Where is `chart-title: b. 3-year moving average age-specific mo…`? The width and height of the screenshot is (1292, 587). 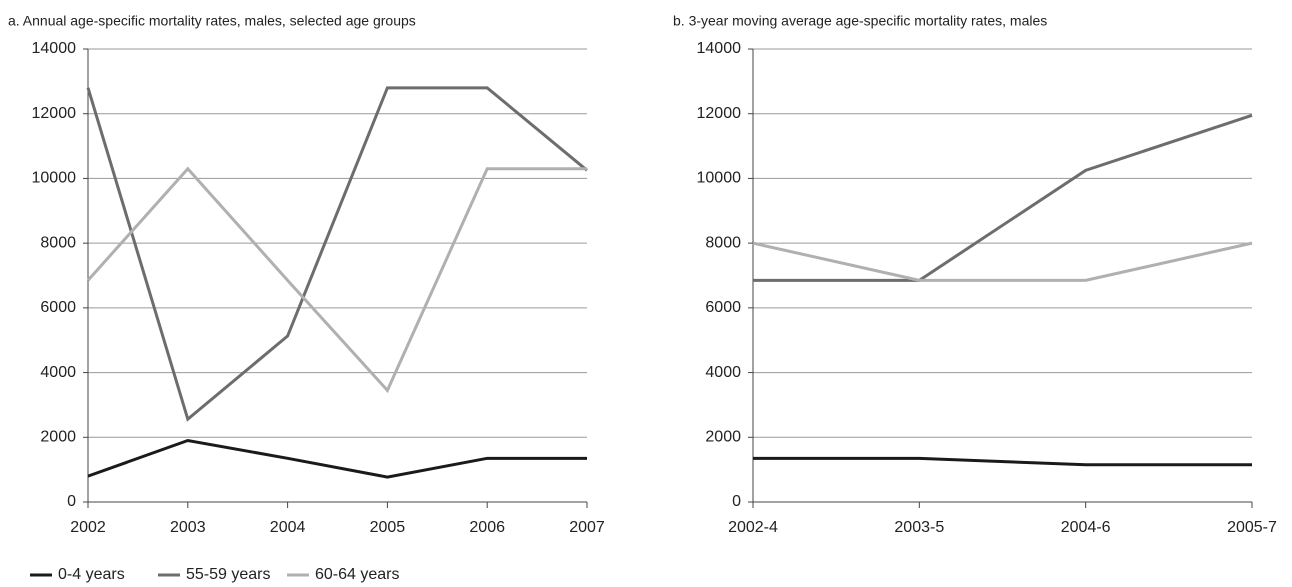 chart-title: b. 3-year moving average age-specific mo… is located at coordinates (860, 21).